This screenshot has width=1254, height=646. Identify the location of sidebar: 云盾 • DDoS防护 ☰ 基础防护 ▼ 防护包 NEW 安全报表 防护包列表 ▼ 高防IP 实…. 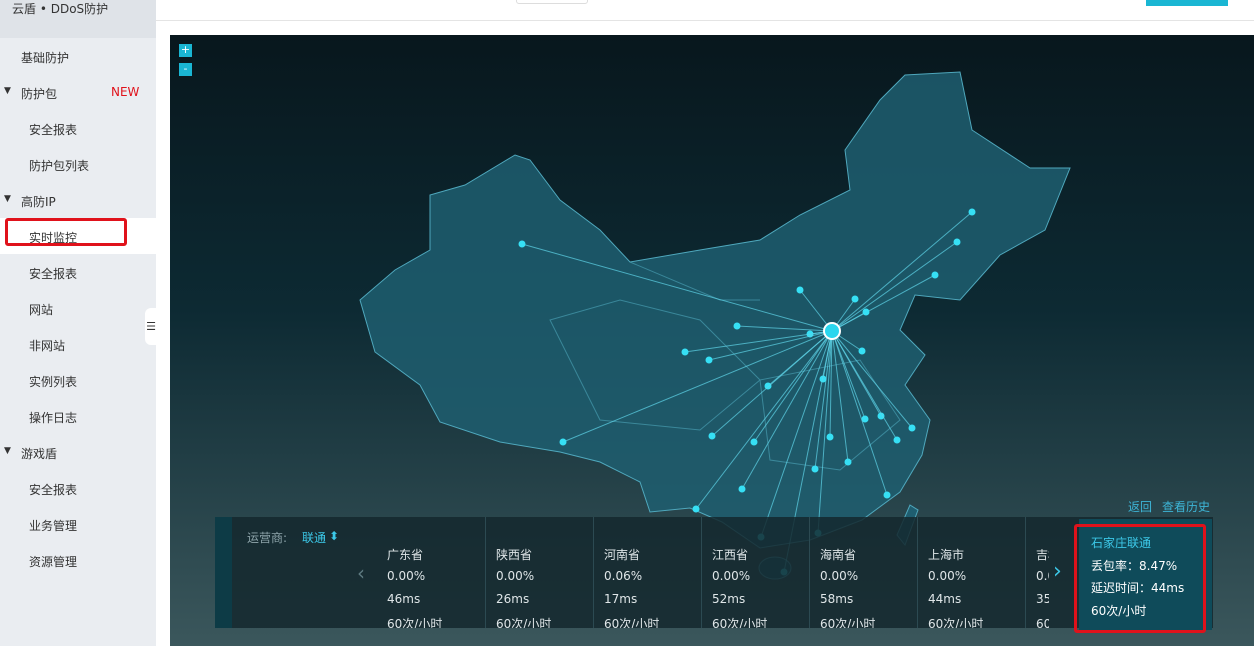
(78, 323).